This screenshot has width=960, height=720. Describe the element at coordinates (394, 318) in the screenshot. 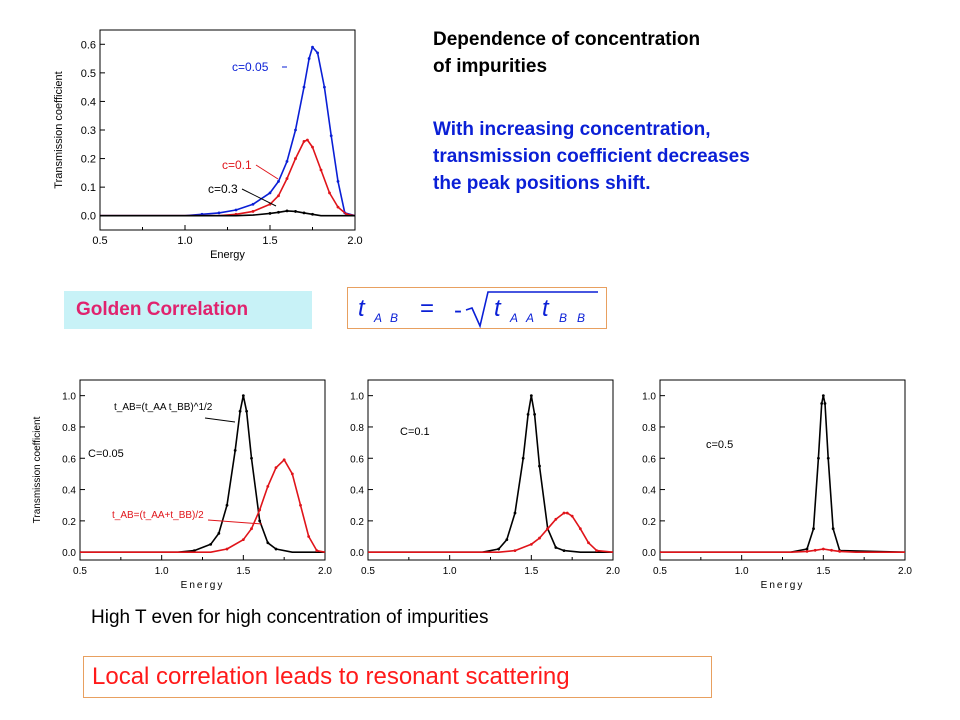

I see `formula-lhs-sub2: B` at that location.